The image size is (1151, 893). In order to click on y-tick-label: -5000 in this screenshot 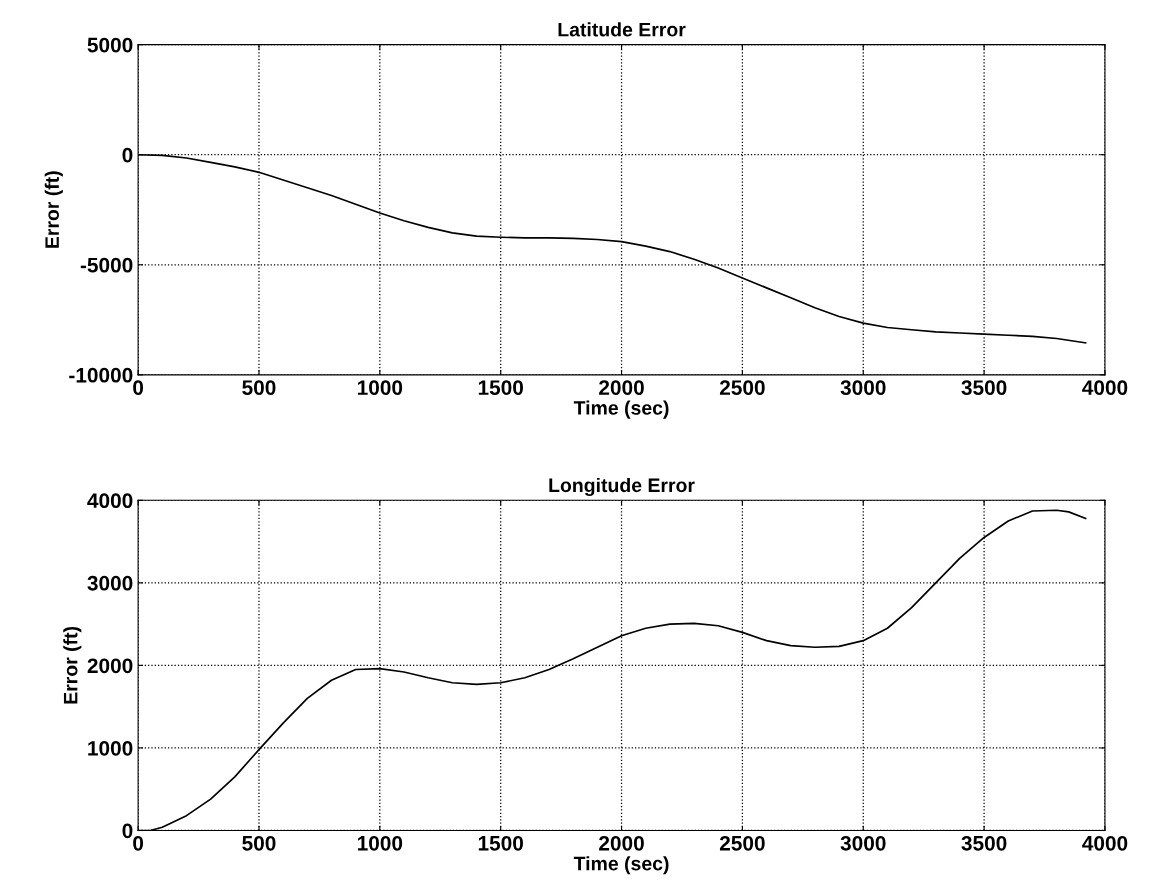, I will do `click(106, 265)`.